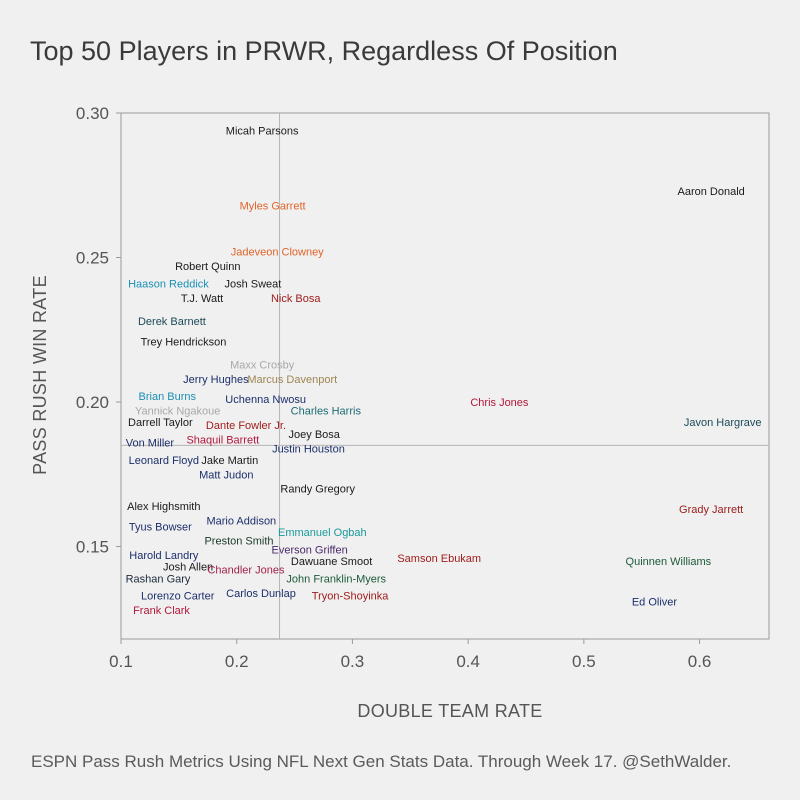  What do you see at coordinates (326, 412) in the screenshot?
I see `point-label: Charles Harris` at bounding box center [326, 412].